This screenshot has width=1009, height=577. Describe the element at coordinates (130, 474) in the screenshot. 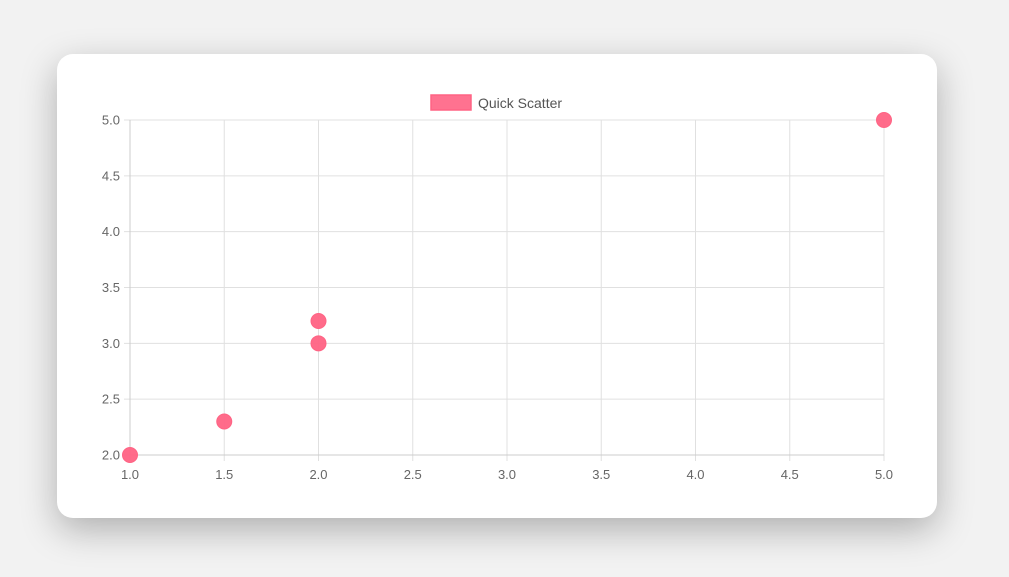

I see `x-tick-label: 1.0` at that location.